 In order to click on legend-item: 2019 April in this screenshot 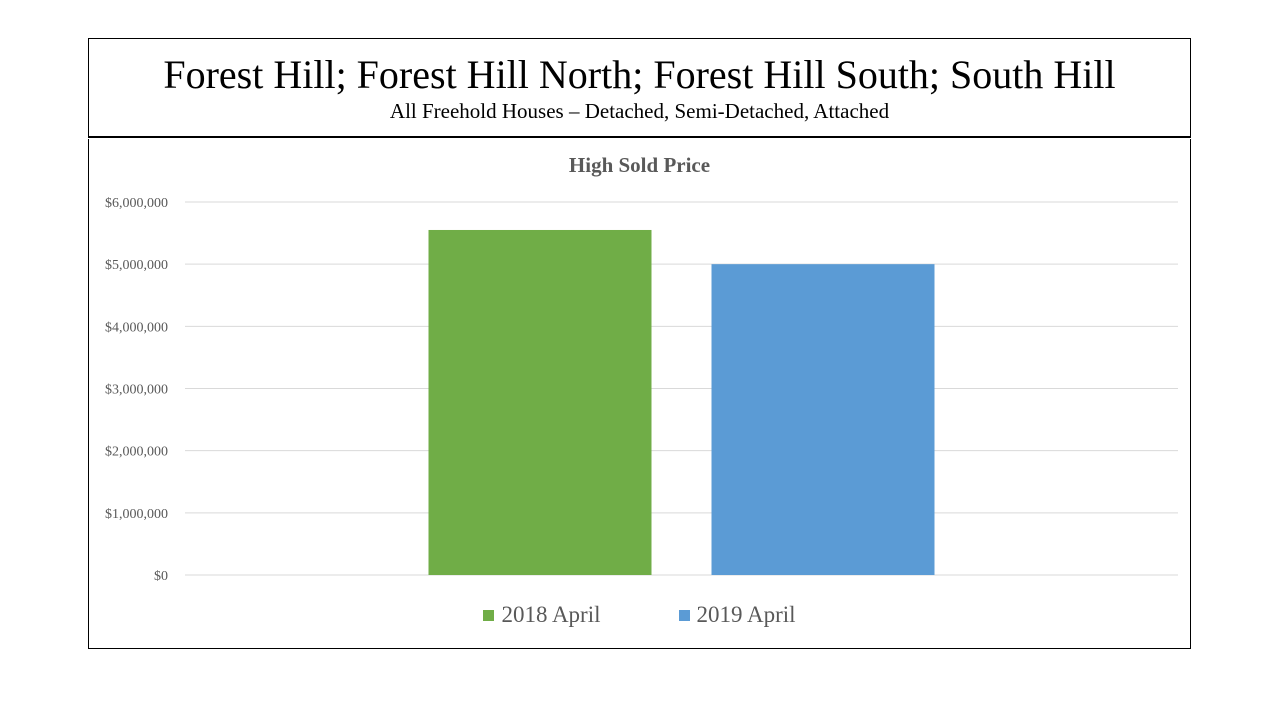, I will do `click(737, 615)`.